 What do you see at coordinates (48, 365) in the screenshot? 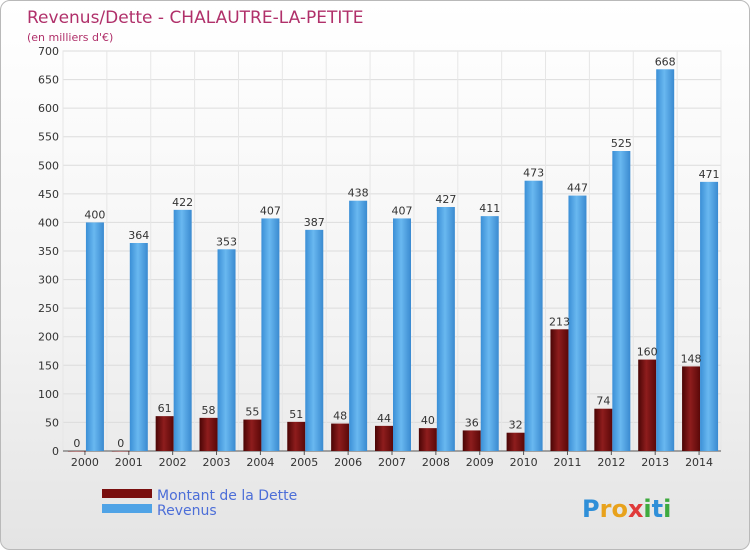
I see `y-tick-label: 150` at bounding box center [48, 365].